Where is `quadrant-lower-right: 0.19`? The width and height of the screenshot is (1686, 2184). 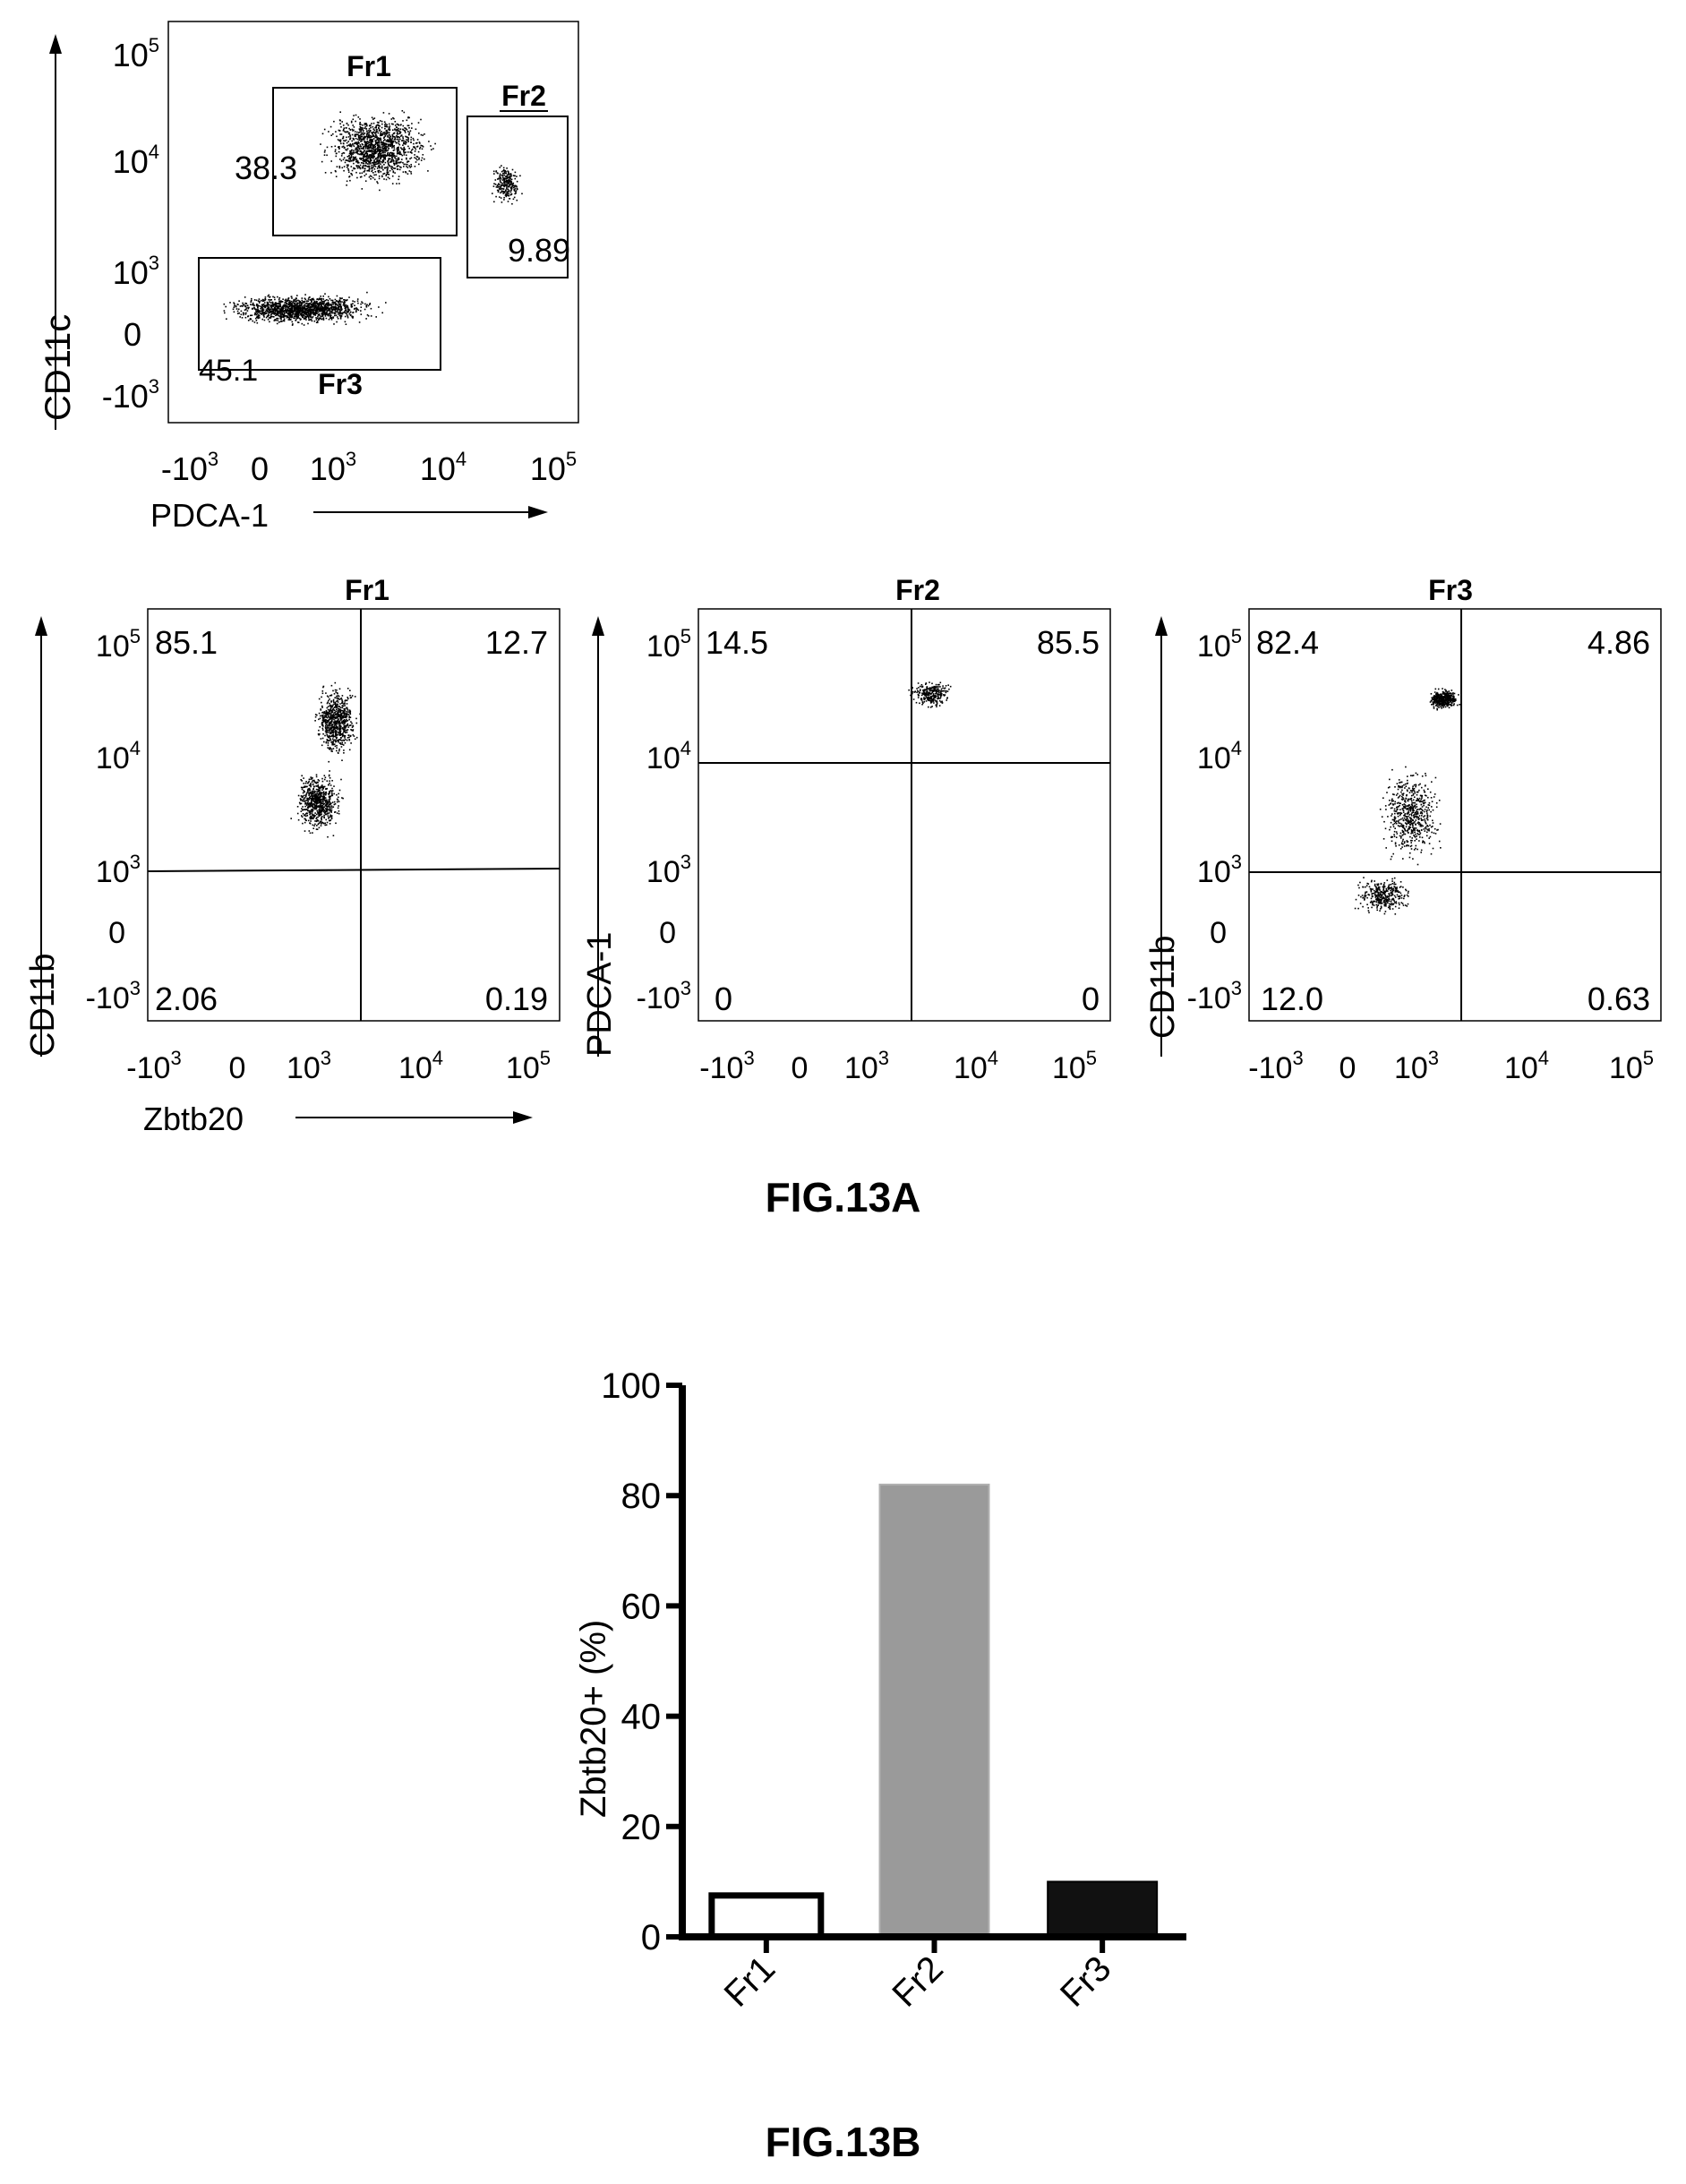
quadrant-lower-right: 0.19 is located at coordinates (516, 999).